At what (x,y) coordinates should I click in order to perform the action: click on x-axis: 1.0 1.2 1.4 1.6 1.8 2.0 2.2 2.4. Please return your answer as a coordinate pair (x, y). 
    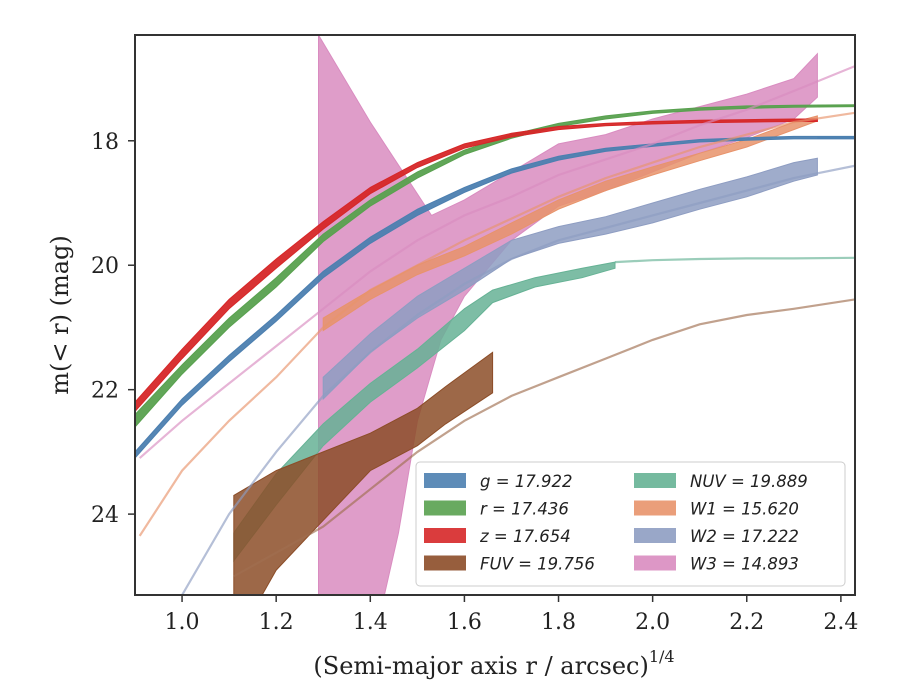
    Looking at the image, I should click on (511, 615).